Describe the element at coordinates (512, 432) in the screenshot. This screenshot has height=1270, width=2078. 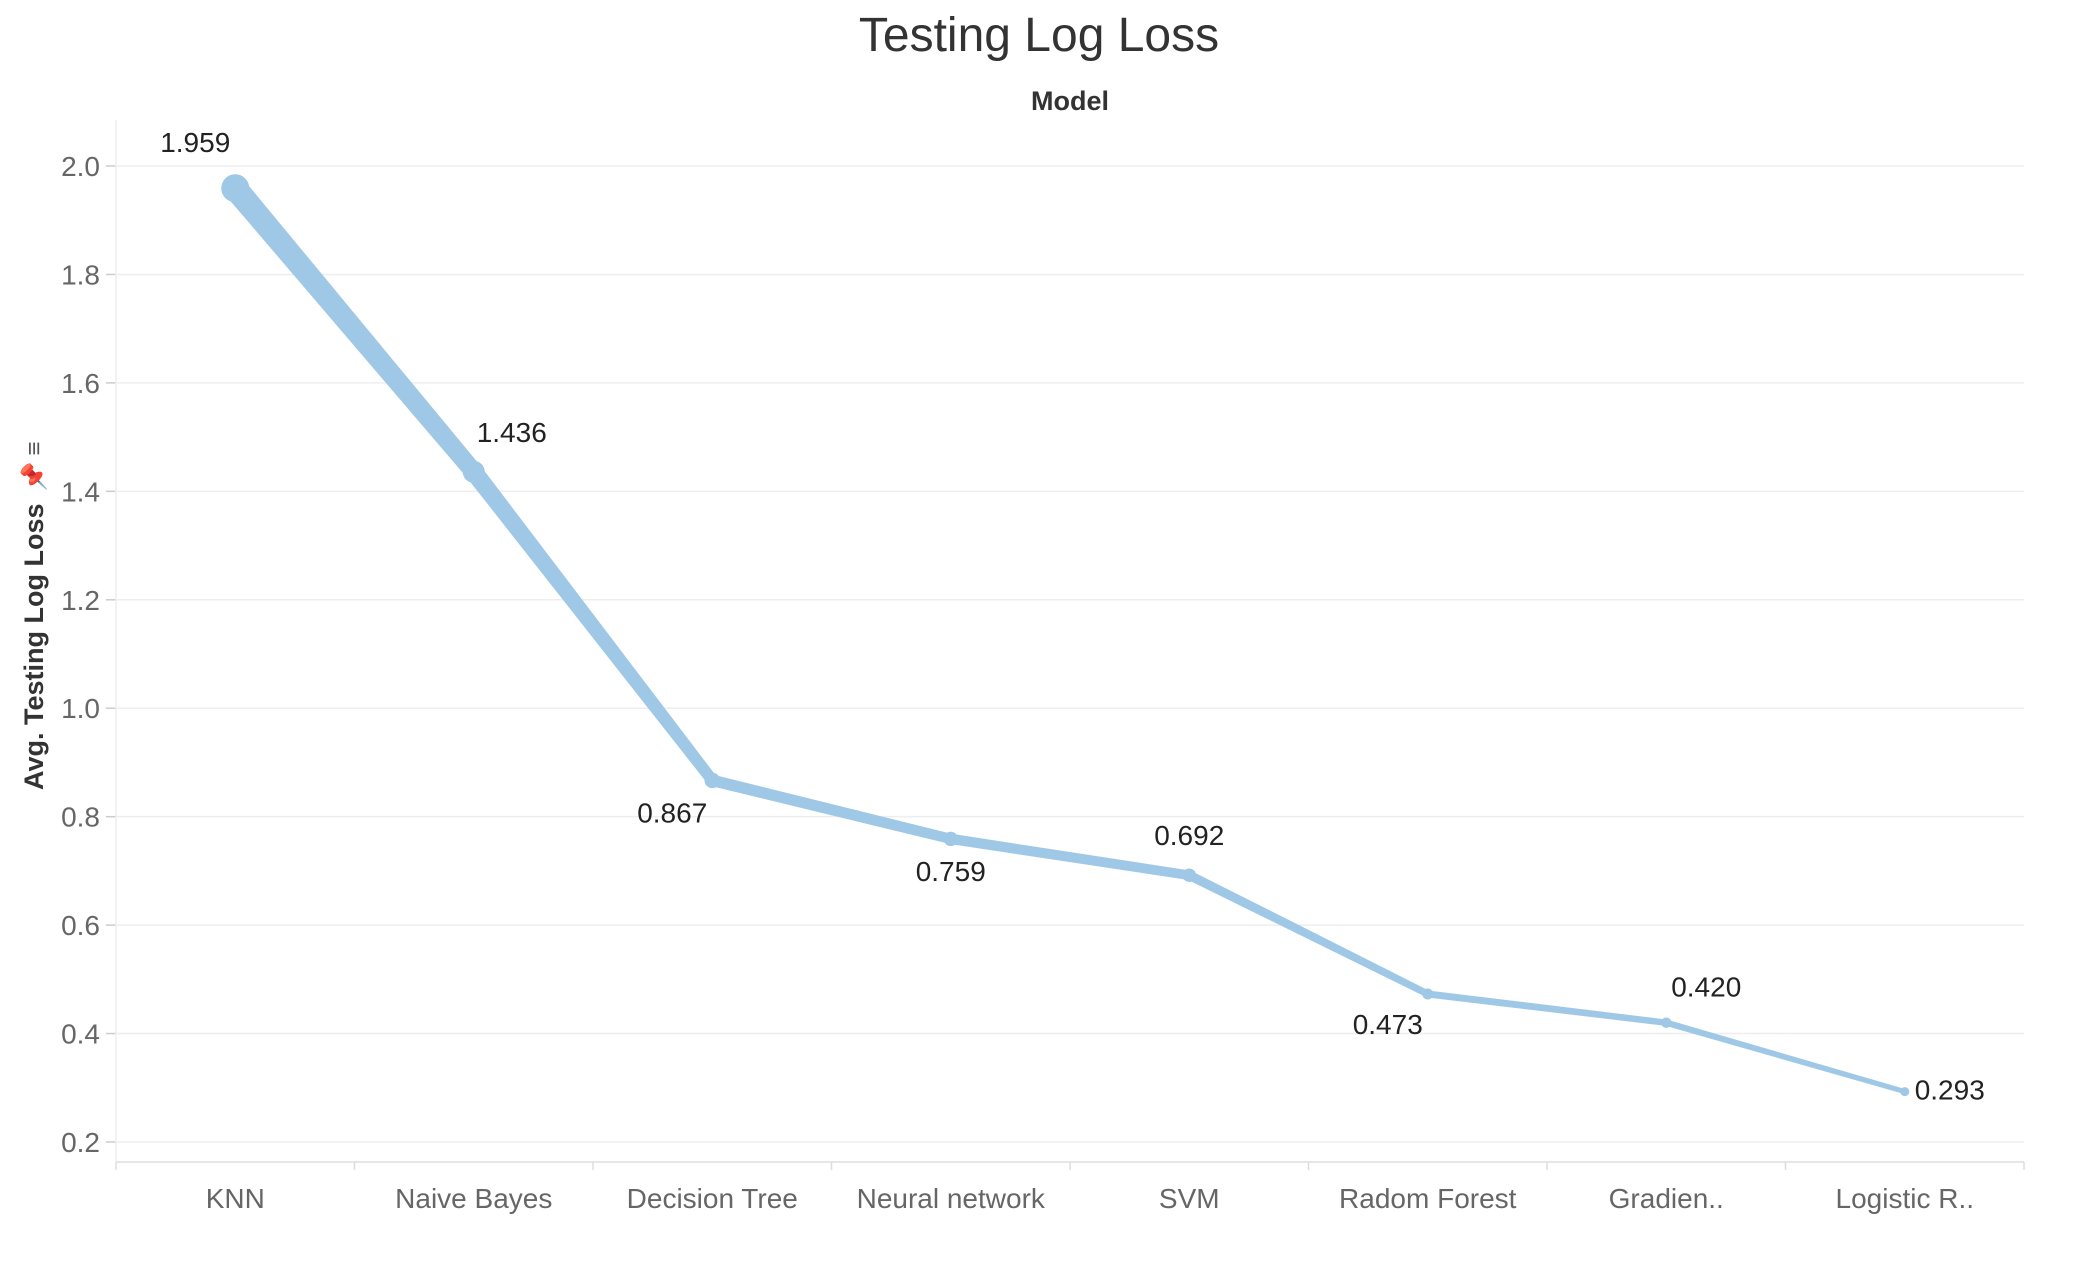
I see `data-label: 1.436` at that location.